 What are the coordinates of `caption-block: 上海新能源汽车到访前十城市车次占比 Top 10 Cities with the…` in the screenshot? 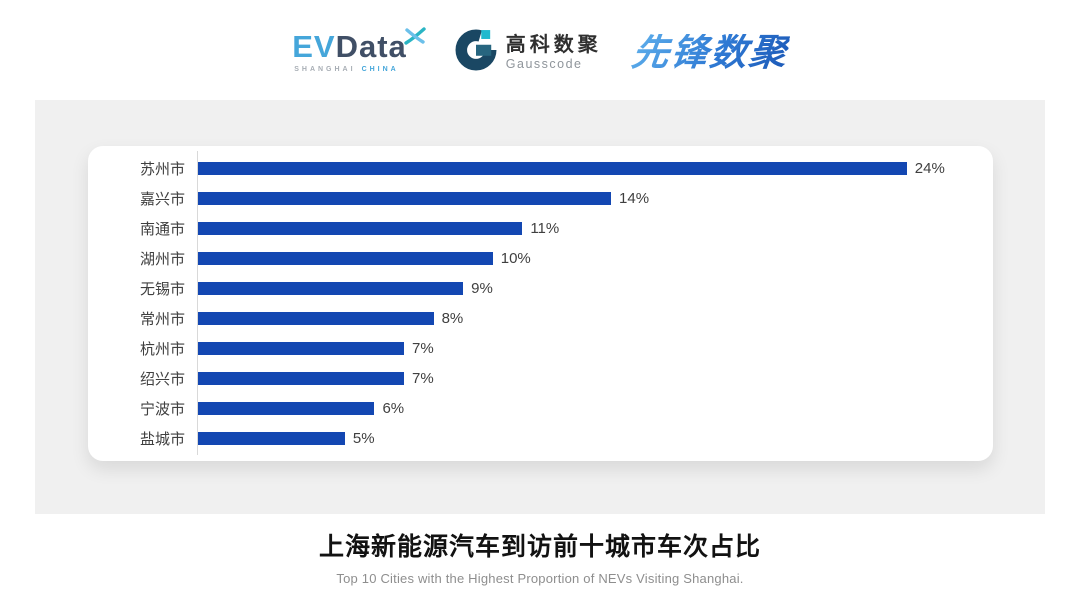 It's located at (540, 556).